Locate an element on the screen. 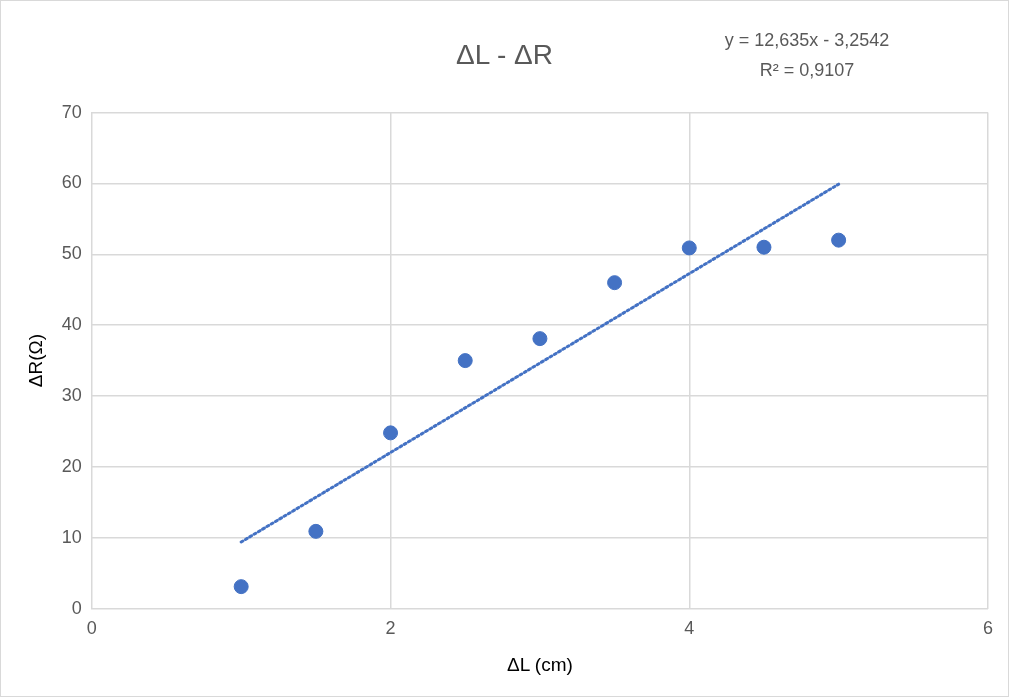 The width and height of the screenshot is (1009, 697). x-tick-label: 6 is located at coordinates (988, 628).